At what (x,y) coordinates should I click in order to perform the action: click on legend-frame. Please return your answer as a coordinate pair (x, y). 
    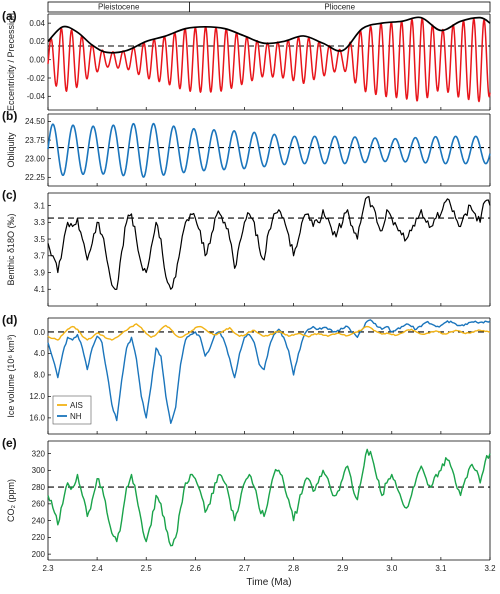
    Looking at the image, I should click on (72, 410).